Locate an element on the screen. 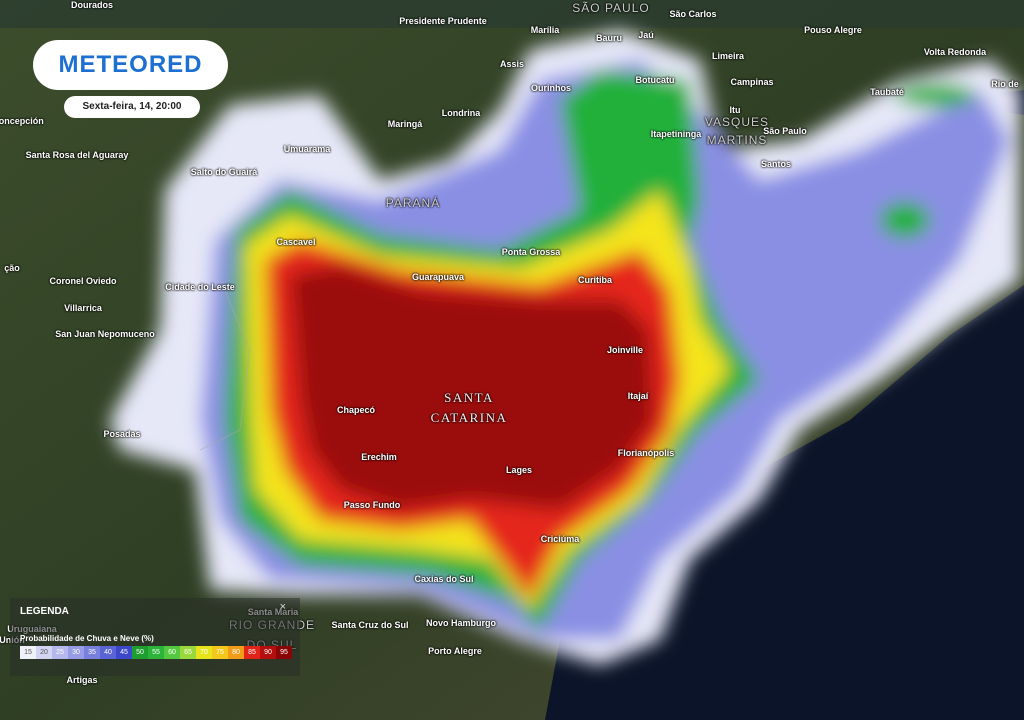 Image resolution: width=1024 pixels, height=720 pixels. place-label: Rio de is located at coordinates (1005, 84).